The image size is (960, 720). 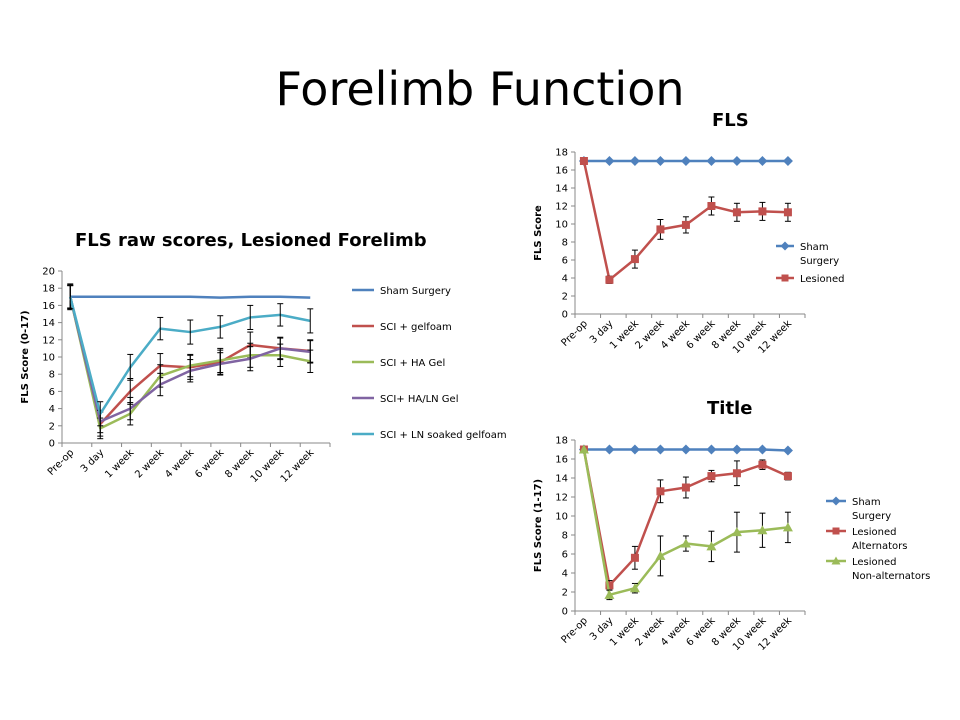 What do you see at coordinates (25, 356) in the screenshot?
I see `y-axis-label: FLS Score (0-17)` at bounding box center [25, 356].